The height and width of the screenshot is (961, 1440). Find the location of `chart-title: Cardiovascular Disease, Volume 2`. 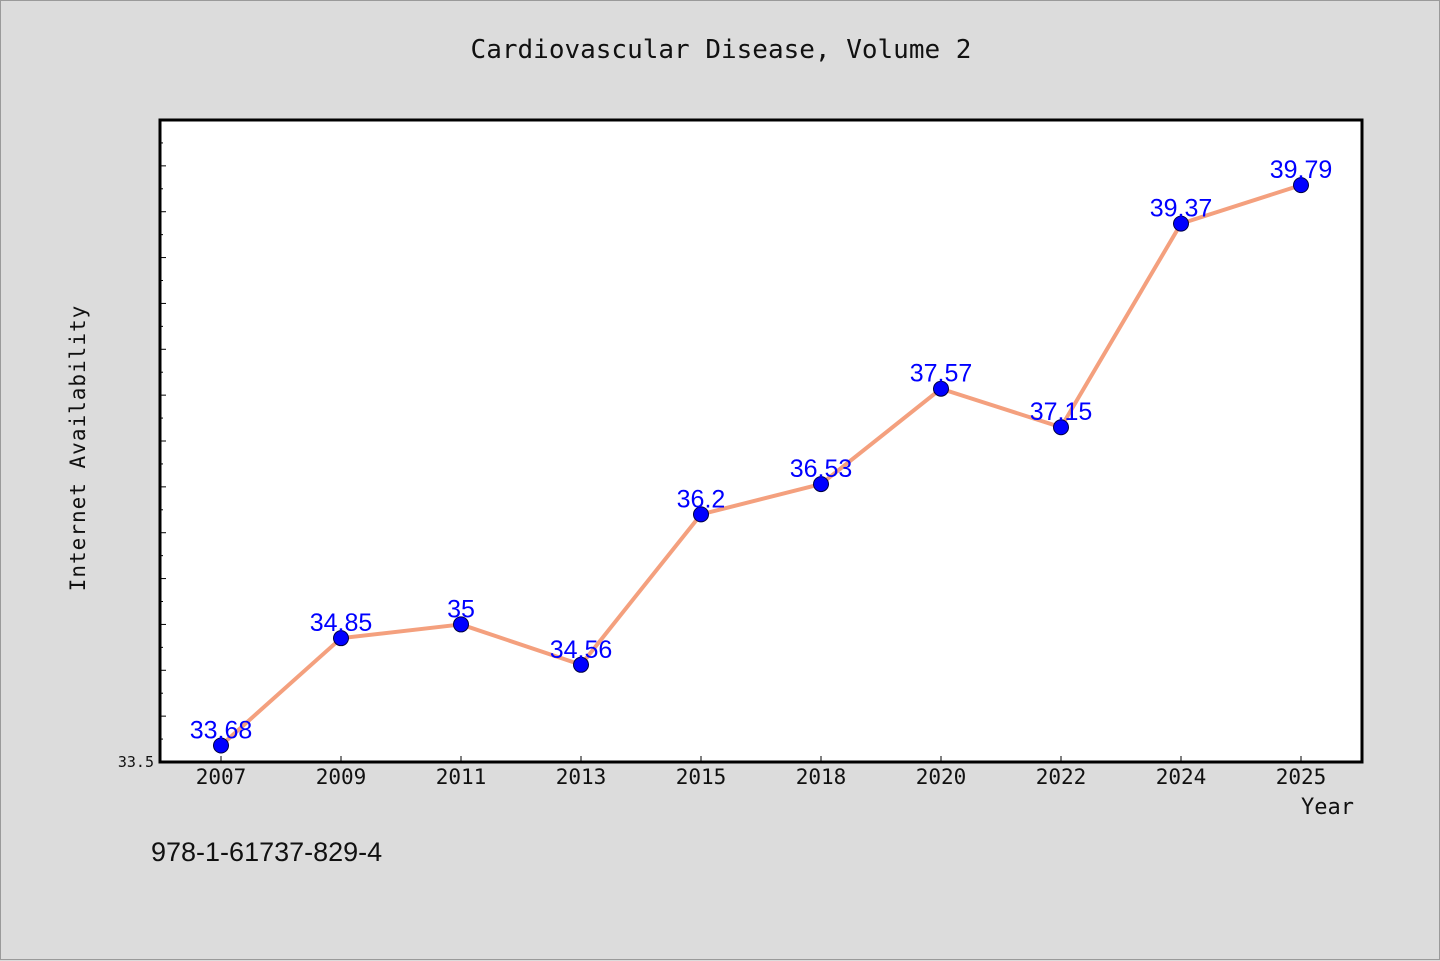

chart-title: Cardiovascular Disease, Volume 2 is located at coordinates (721, 50).